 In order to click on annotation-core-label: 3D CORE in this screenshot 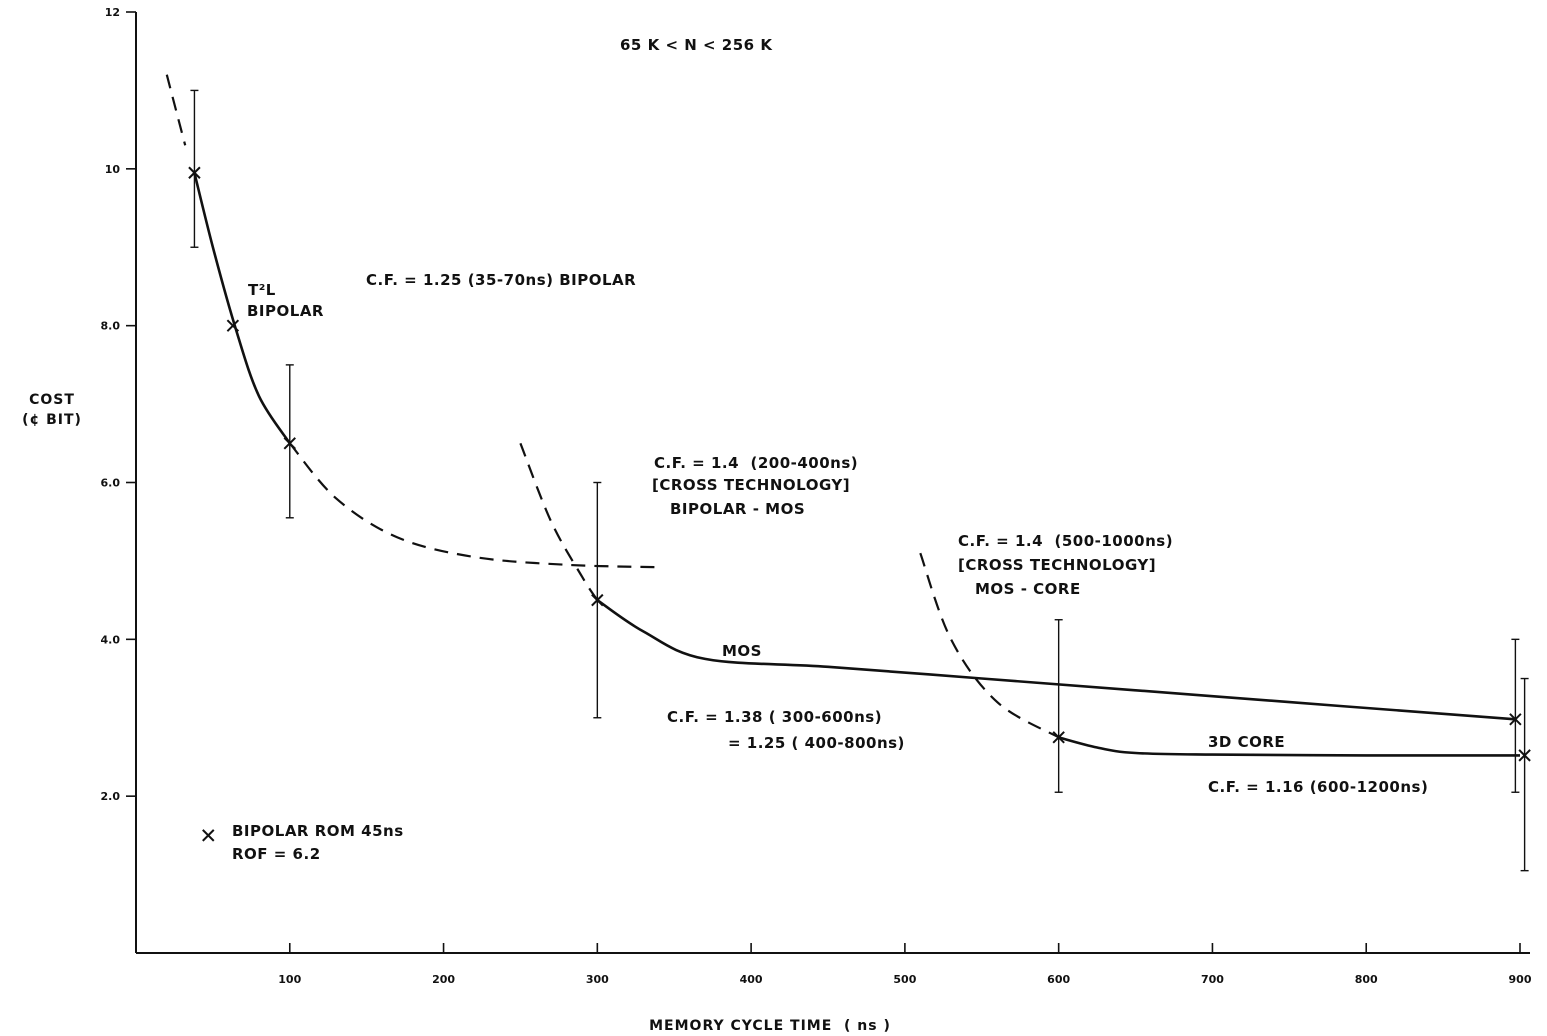, I will do `click(1246, 742)`.